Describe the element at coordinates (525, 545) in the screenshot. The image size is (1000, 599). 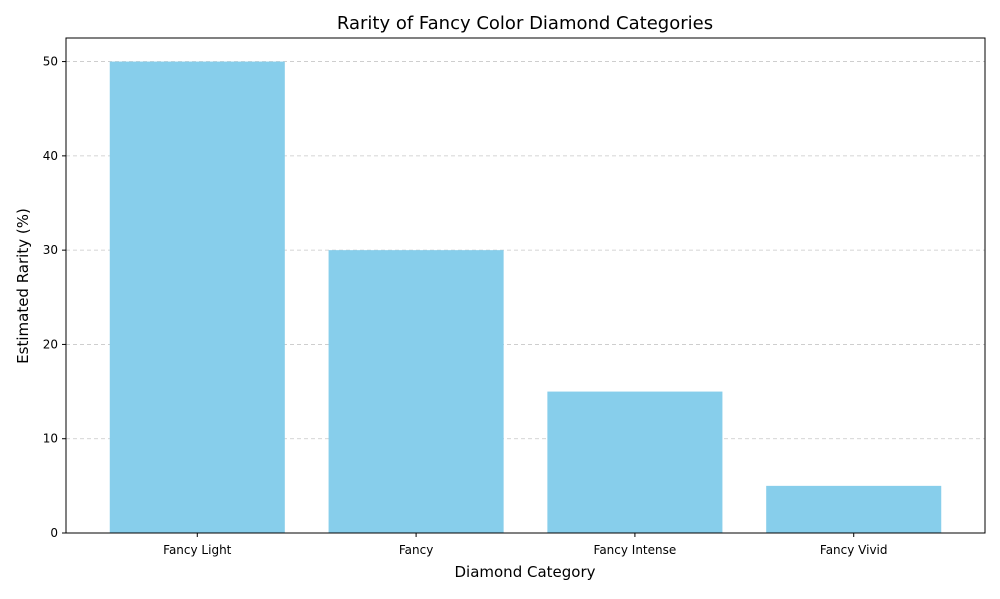
I see `x-axis-ticks: Fancy Light Fancy Fancy Intense Fancy Vivid` at that location.